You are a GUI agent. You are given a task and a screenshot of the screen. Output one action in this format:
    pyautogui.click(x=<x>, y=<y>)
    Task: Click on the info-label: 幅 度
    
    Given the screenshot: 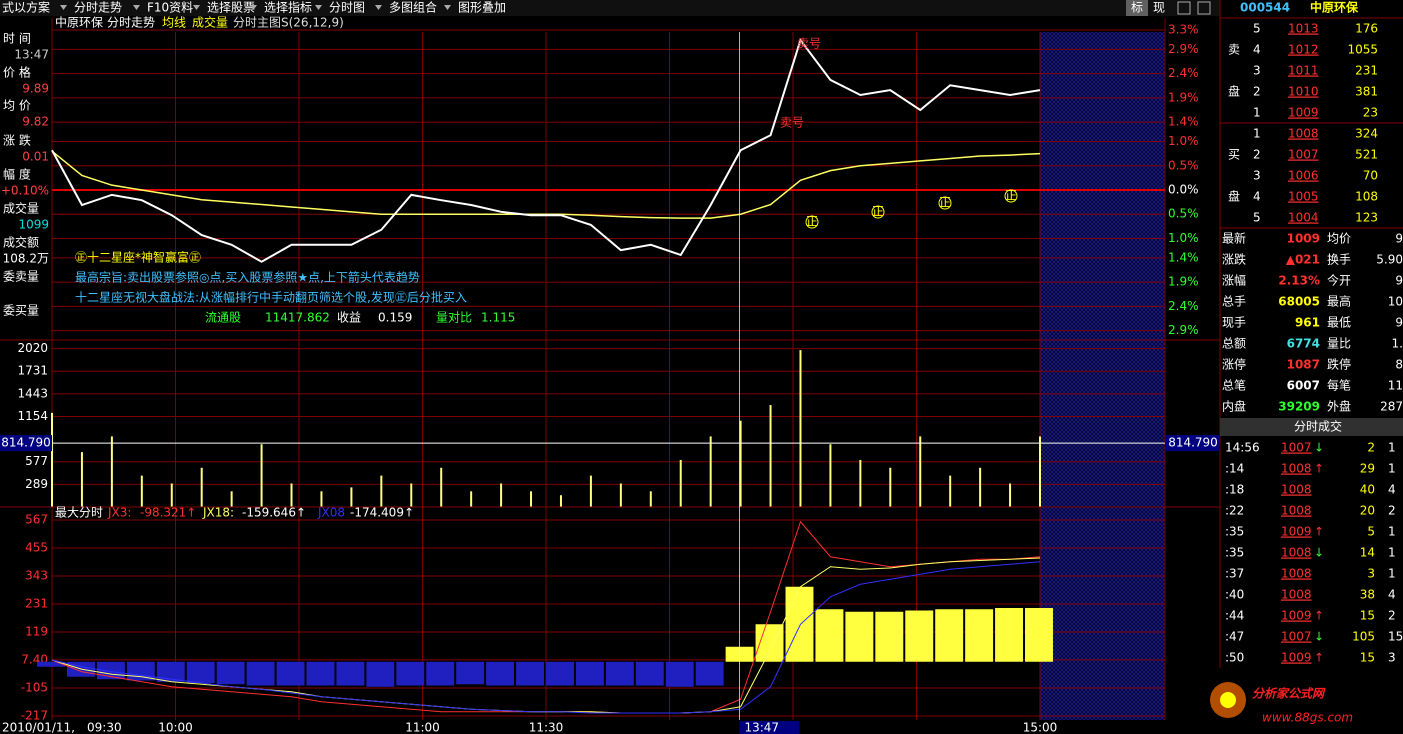 What is the action you would take?
    pyautogui.click(x=17, y=174)
    